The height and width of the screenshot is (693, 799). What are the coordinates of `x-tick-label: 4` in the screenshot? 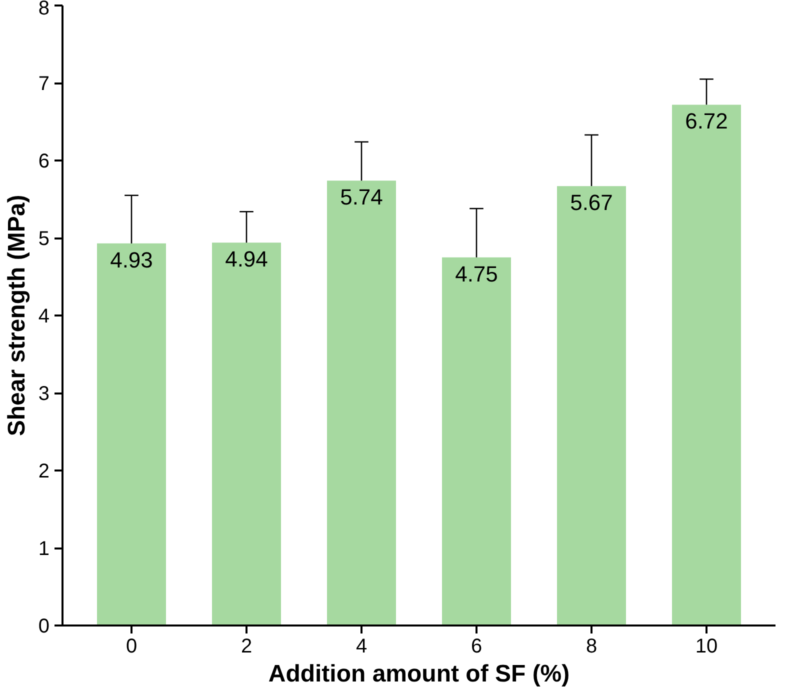 It's located at (362, 647).